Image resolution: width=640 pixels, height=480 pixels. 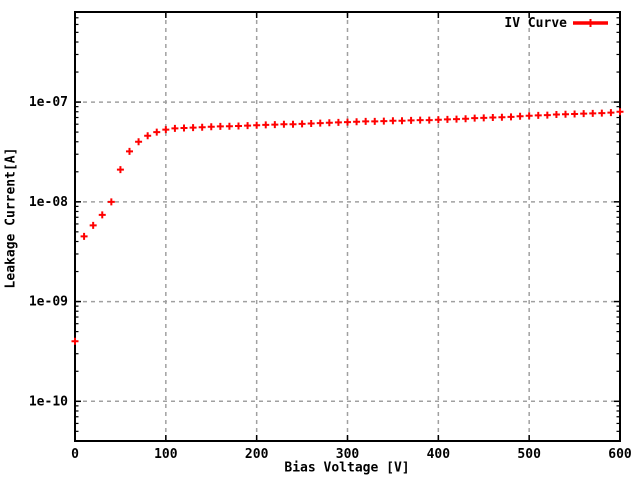 I want to click on x-tick-label: 200, so click(x=257, y=454).